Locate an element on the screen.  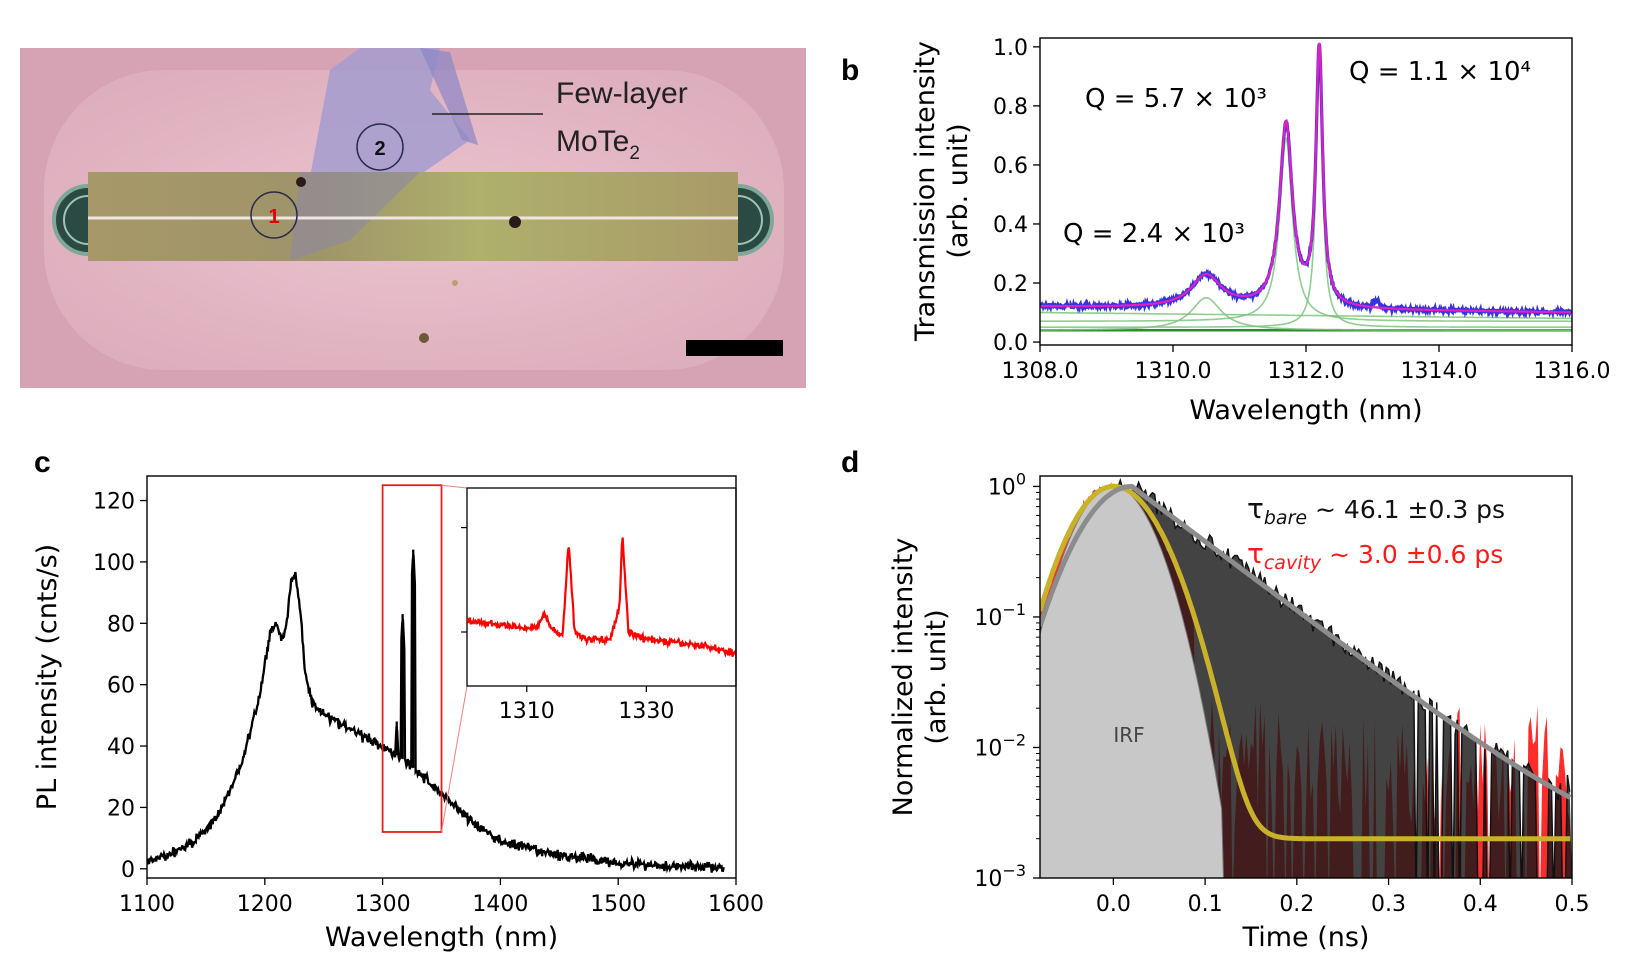
tick-exponent: −1 is located at coordinates (1014, 609).